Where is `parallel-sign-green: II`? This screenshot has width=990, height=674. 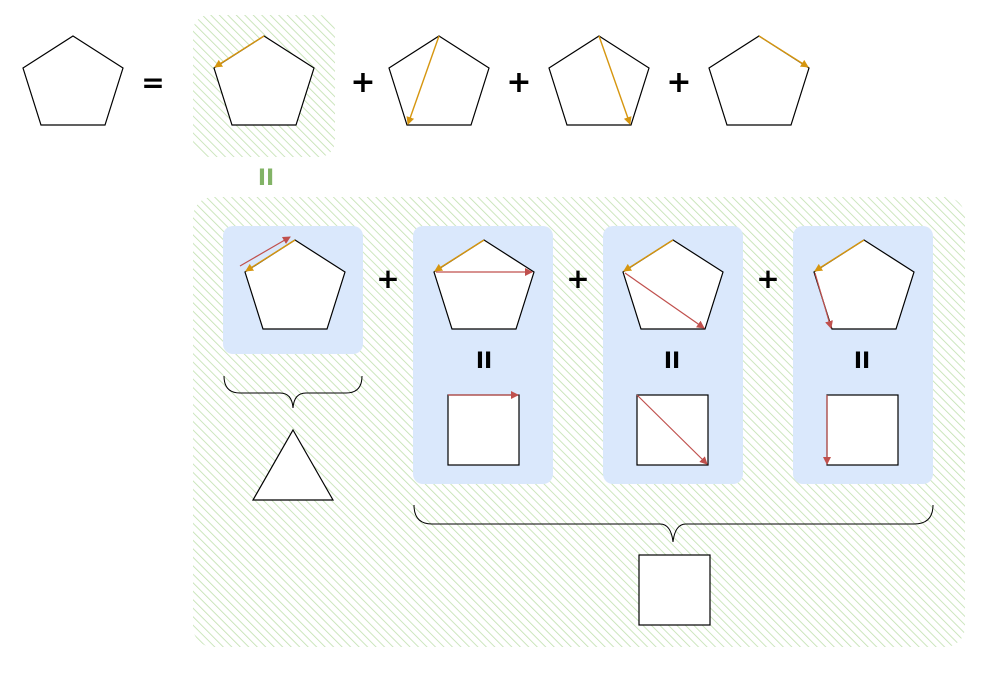
parallel-sign-green: II is located at coordinates (266, 178).